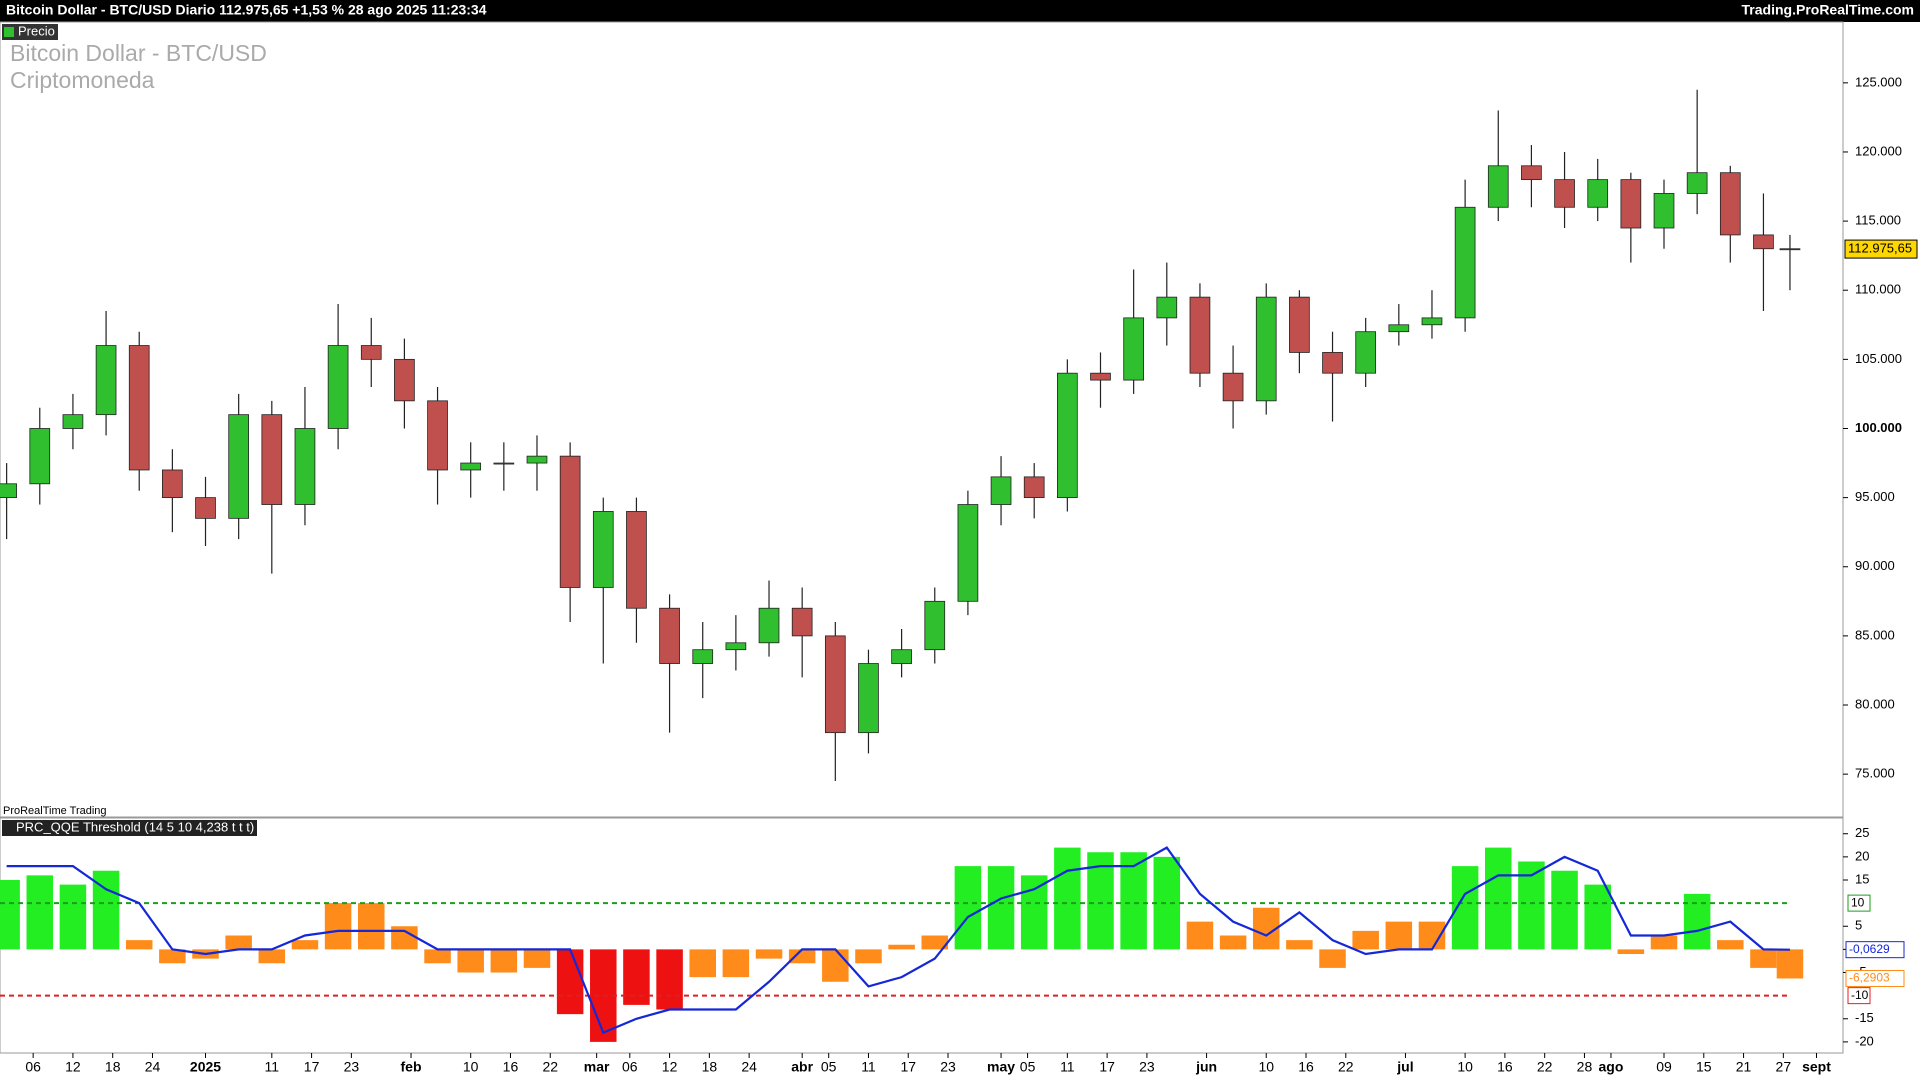 This screenshot has width=1920, height=1080. What do you see at coordinates (1858, 925) in the screenshot?
I see `y-tick-label: 5` at bounding box center [1858, 925].